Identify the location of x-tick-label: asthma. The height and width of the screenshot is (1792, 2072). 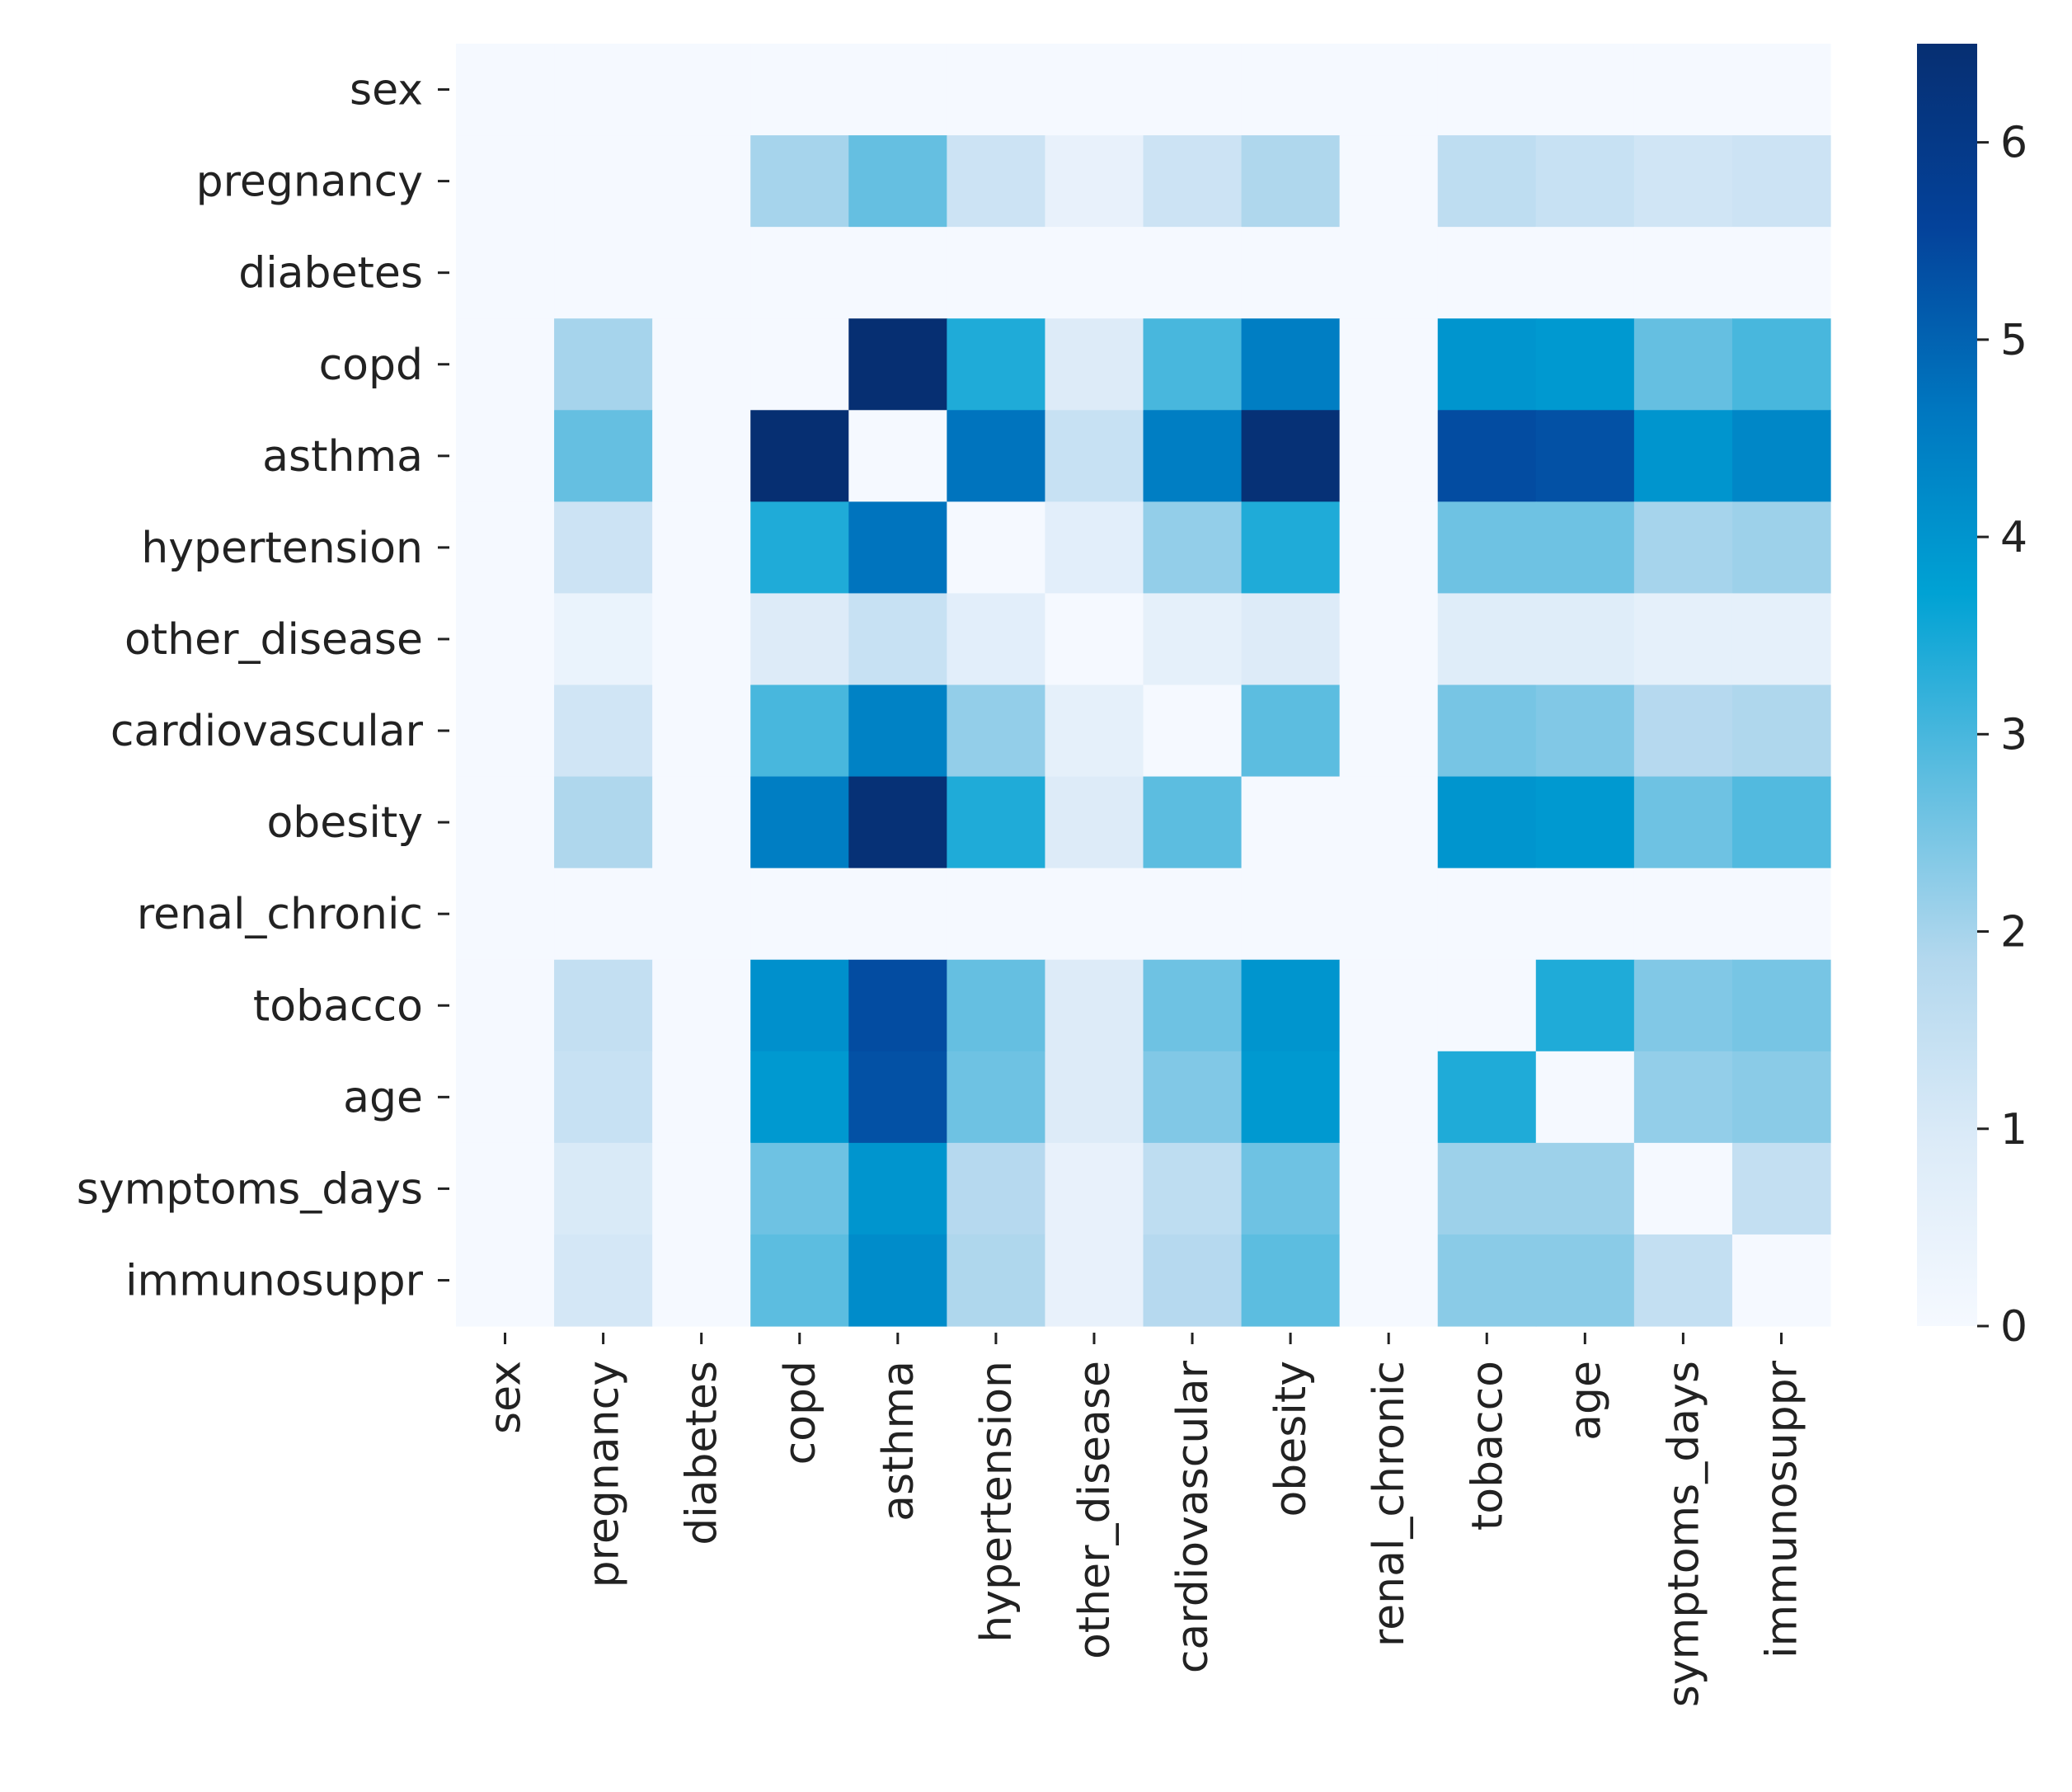
(898, 1441).